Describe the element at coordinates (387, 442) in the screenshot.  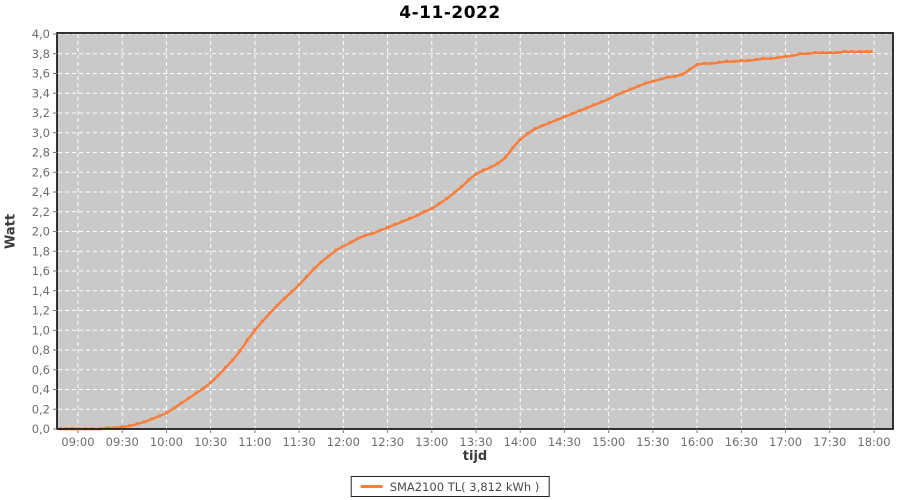
I see `x-tick-label: 12:30` at that location.